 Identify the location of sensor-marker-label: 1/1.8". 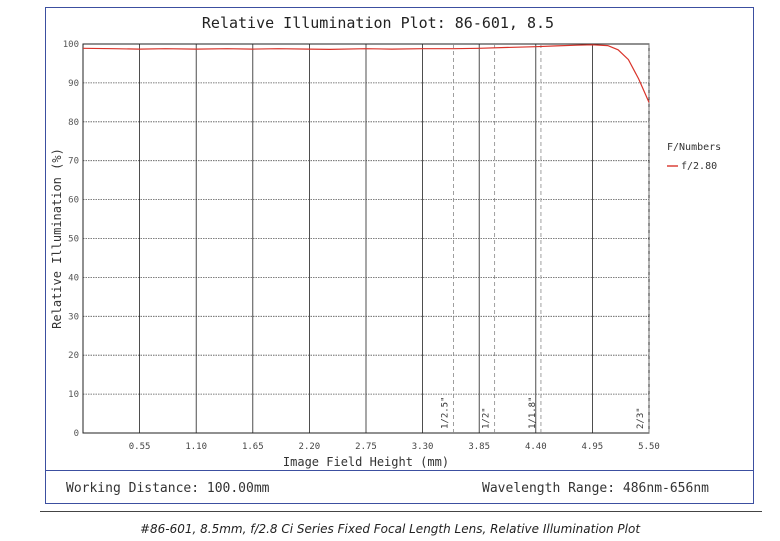
(533, 412).